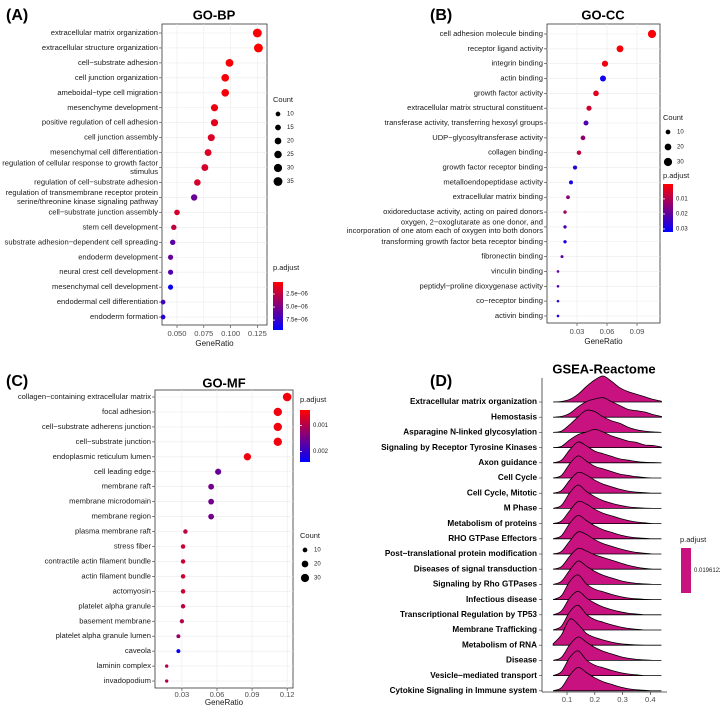  I want to click on y-tick-label: Transcriptional Regulation by TP53, so click(468, 614).